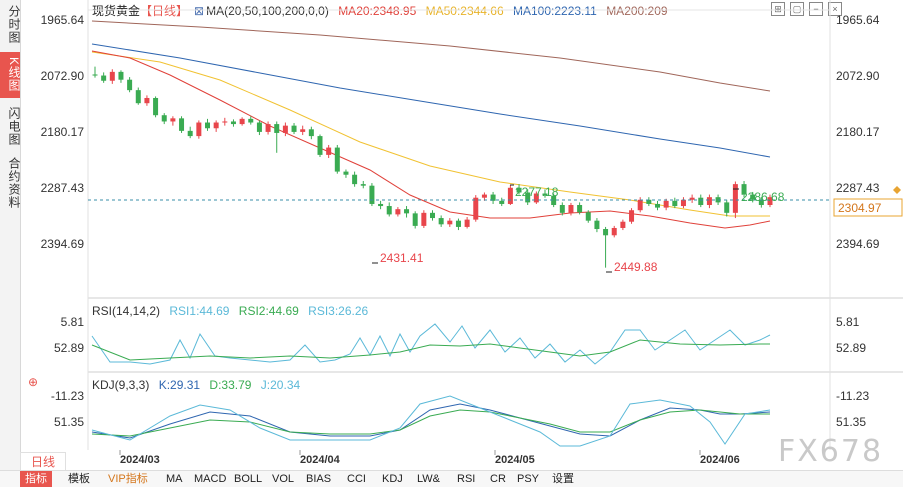 The image size is (903, 487). I want to click on price-tick-right: 2394.69, so click(858, 244).